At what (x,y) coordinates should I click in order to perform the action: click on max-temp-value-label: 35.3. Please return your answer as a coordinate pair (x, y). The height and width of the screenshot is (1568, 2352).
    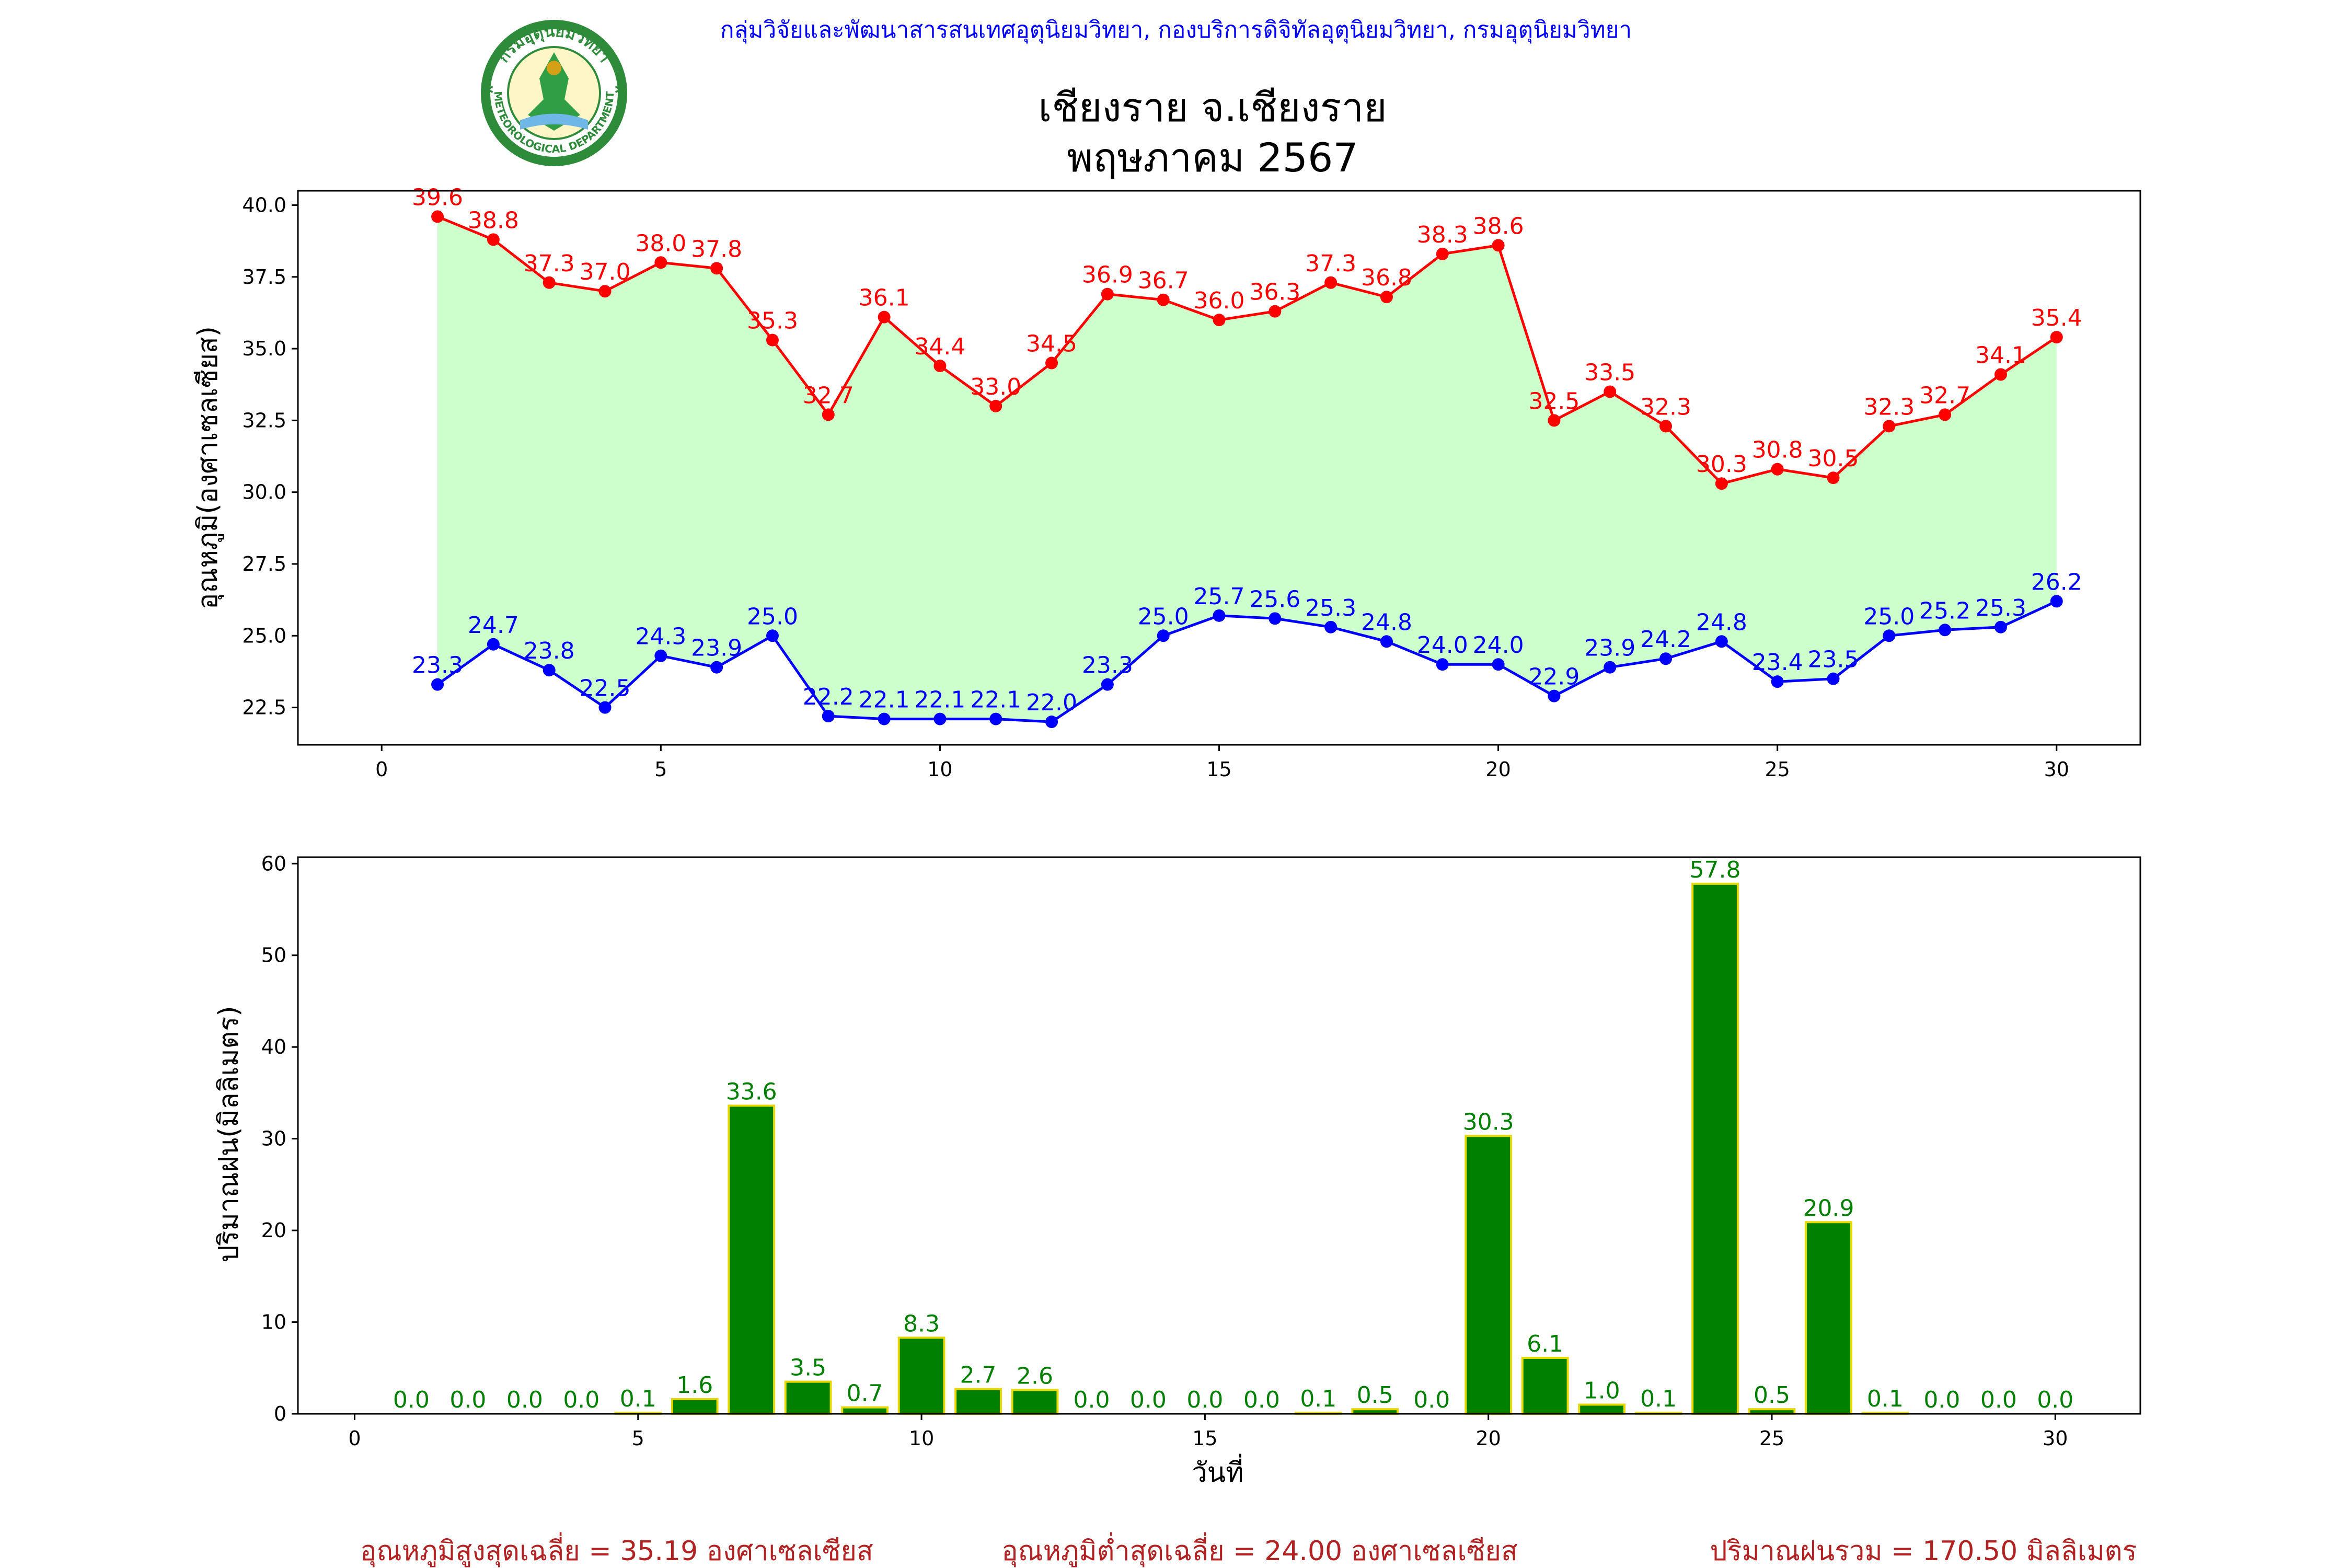
    Looking at the image, I should click on (772, 321).